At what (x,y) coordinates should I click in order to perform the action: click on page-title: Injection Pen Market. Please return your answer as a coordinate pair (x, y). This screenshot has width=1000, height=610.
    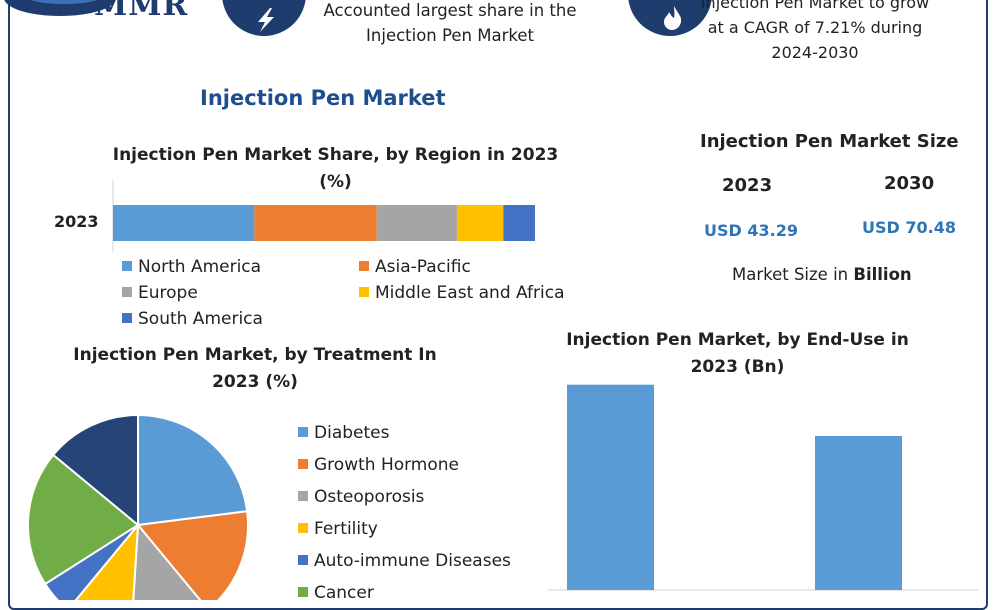
    Looking at the image, I should click on (323, 98).